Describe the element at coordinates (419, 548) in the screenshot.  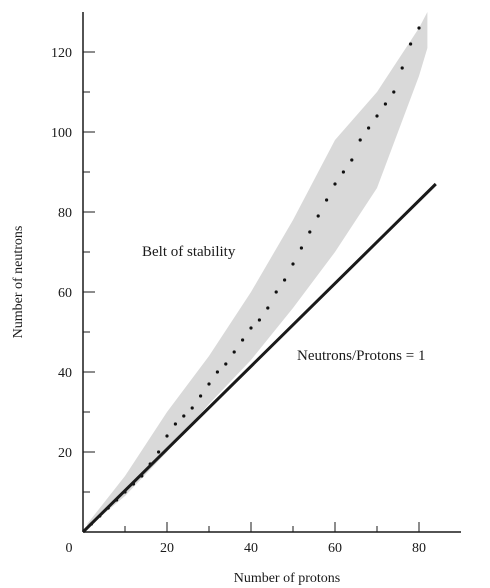
I see `x-tick-label: 80` at that location.